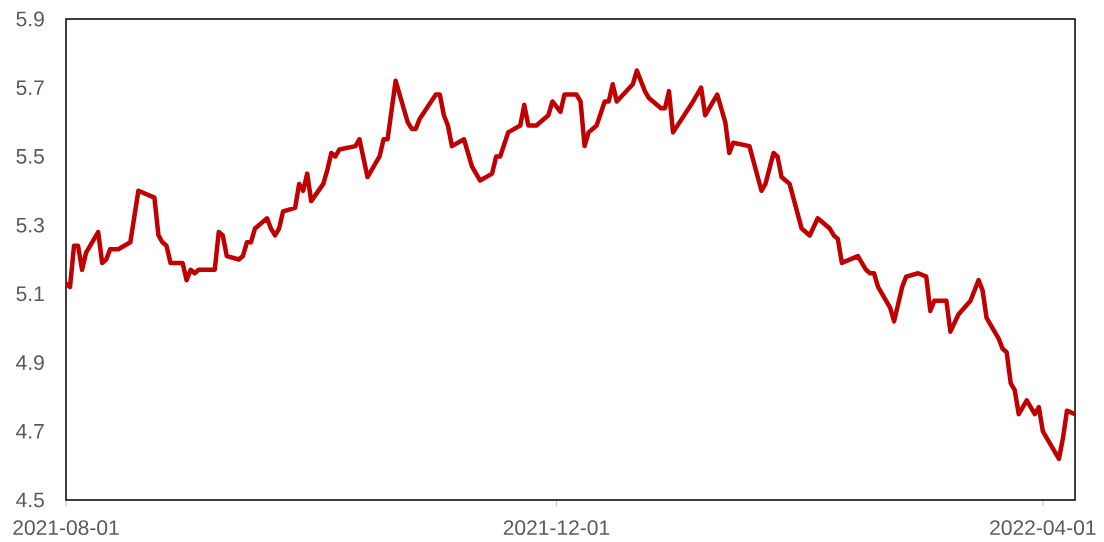 The height and width of the screenshot is (542, 1104). I want to click on y-tick-label: 5.9, so click(30, 19).